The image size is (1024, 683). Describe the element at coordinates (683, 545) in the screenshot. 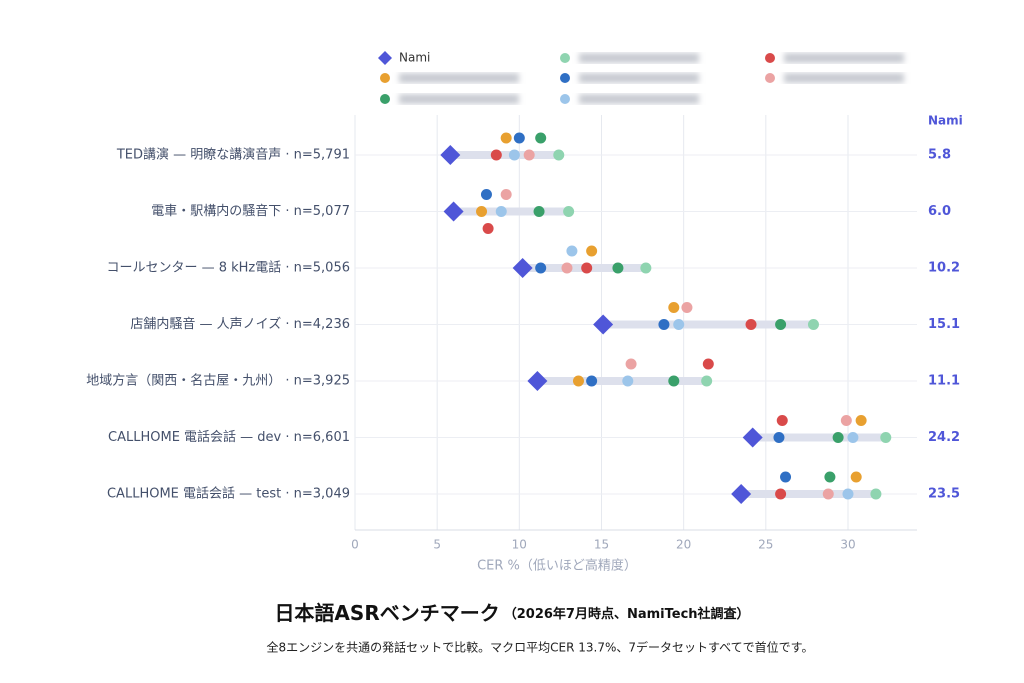

I see `x-tick-label: 20` at that location.